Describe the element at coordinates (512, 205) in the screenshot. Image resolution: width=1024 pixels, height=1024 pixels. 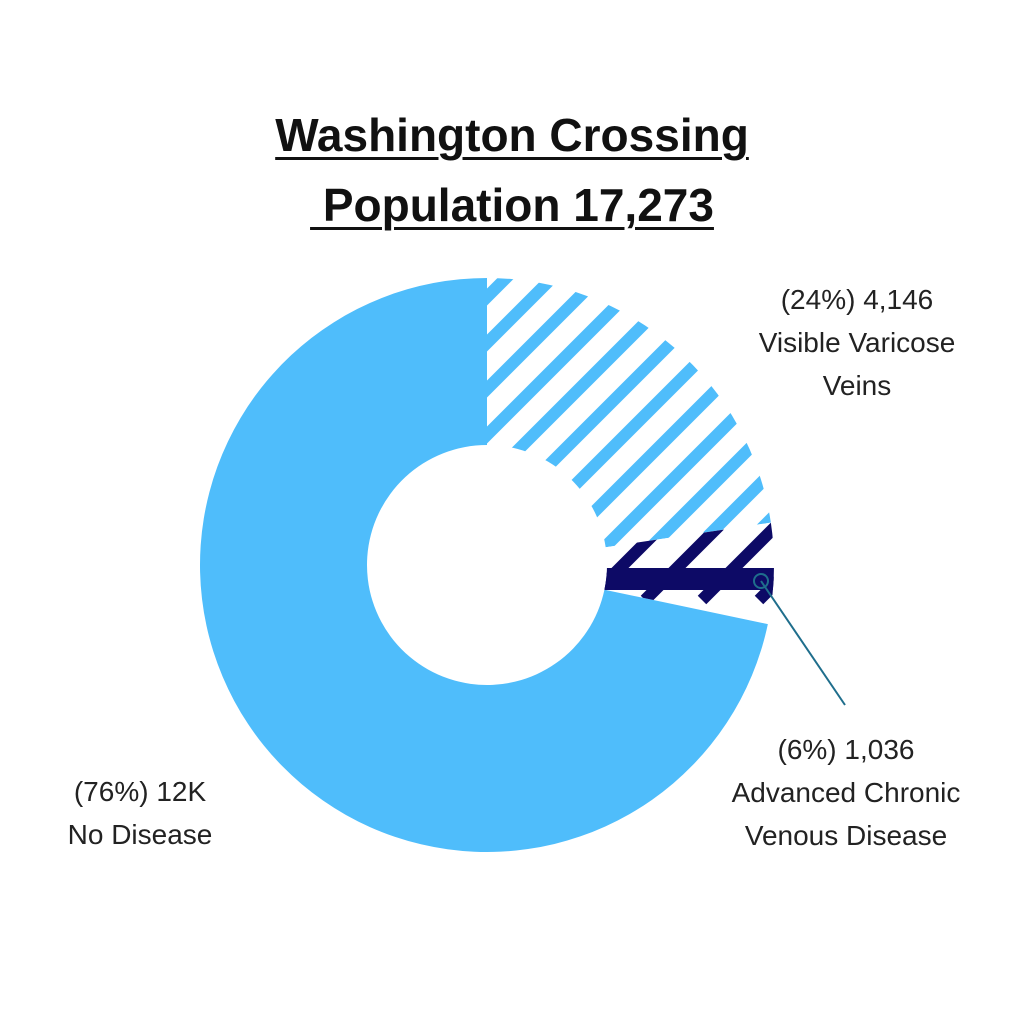
I see `chart-title-line-2: Population 17,273` at that location.